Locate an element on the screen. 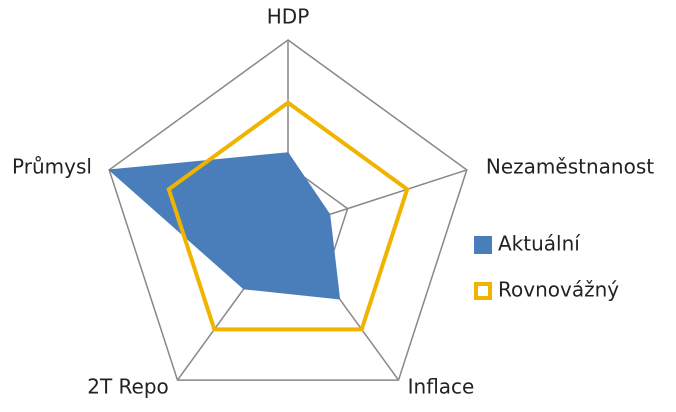 The image size is (676, 412). axis-label: HDP is located at coordinates (288, 17).